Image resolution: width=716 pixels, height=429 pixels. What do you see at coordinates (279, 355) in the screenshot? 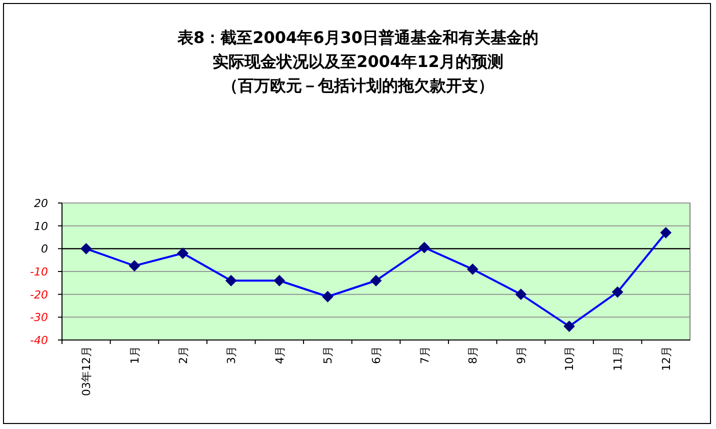
I see `xtick: 4月` at bounding box center [279, 355].